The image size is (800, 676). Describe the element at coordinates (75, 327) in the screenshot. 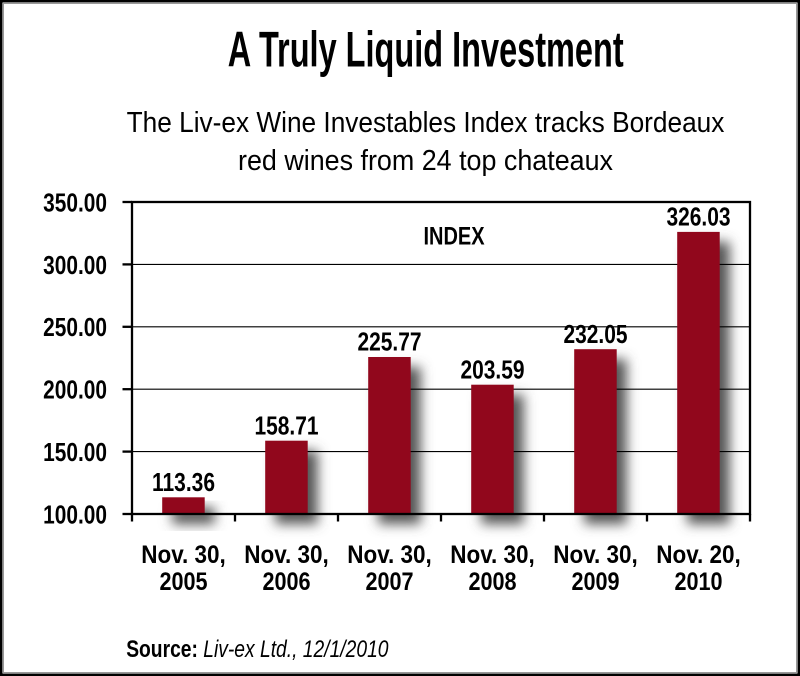

I see `svg-text: 250.00` at that location.